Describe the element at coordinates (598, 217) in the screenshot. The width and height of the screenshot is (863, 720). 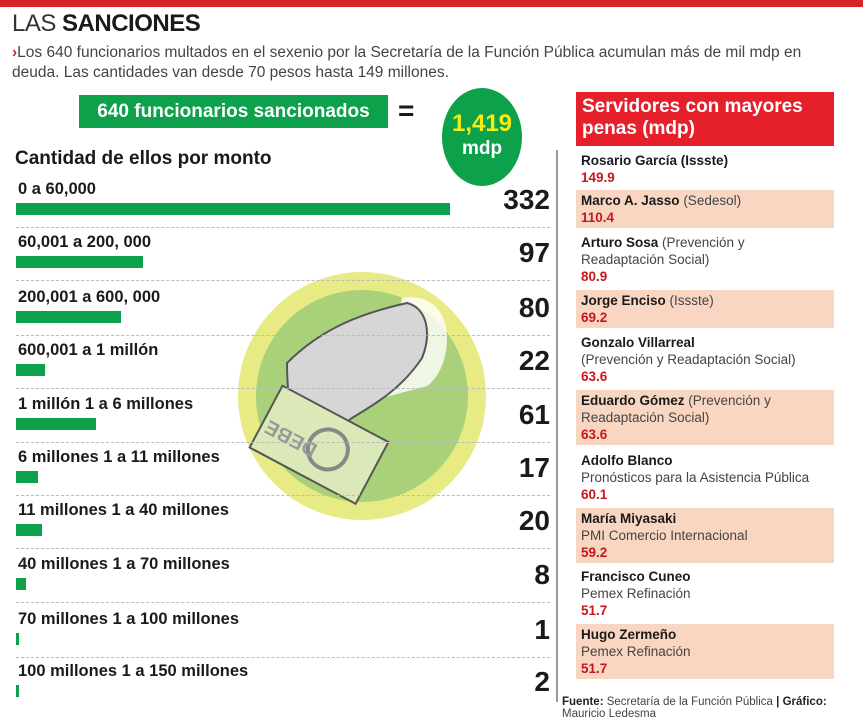
I see `penalty-value: 110.4` at that location.